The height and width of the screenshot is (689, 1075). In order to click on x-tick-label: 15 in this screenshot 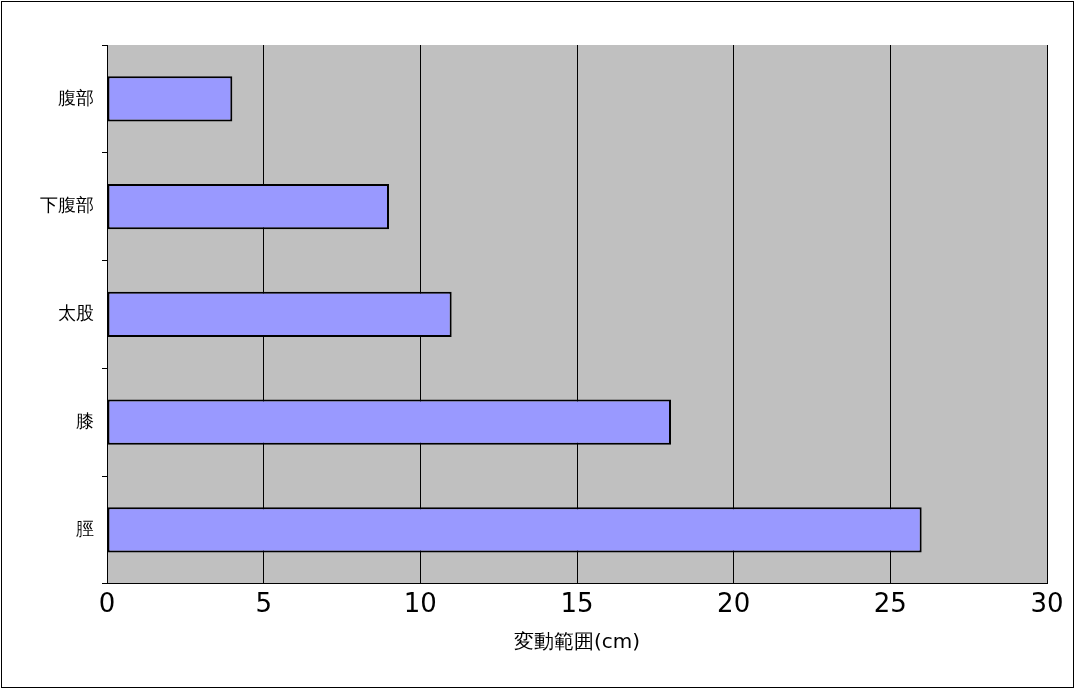, I will do `click(577, 603)`.